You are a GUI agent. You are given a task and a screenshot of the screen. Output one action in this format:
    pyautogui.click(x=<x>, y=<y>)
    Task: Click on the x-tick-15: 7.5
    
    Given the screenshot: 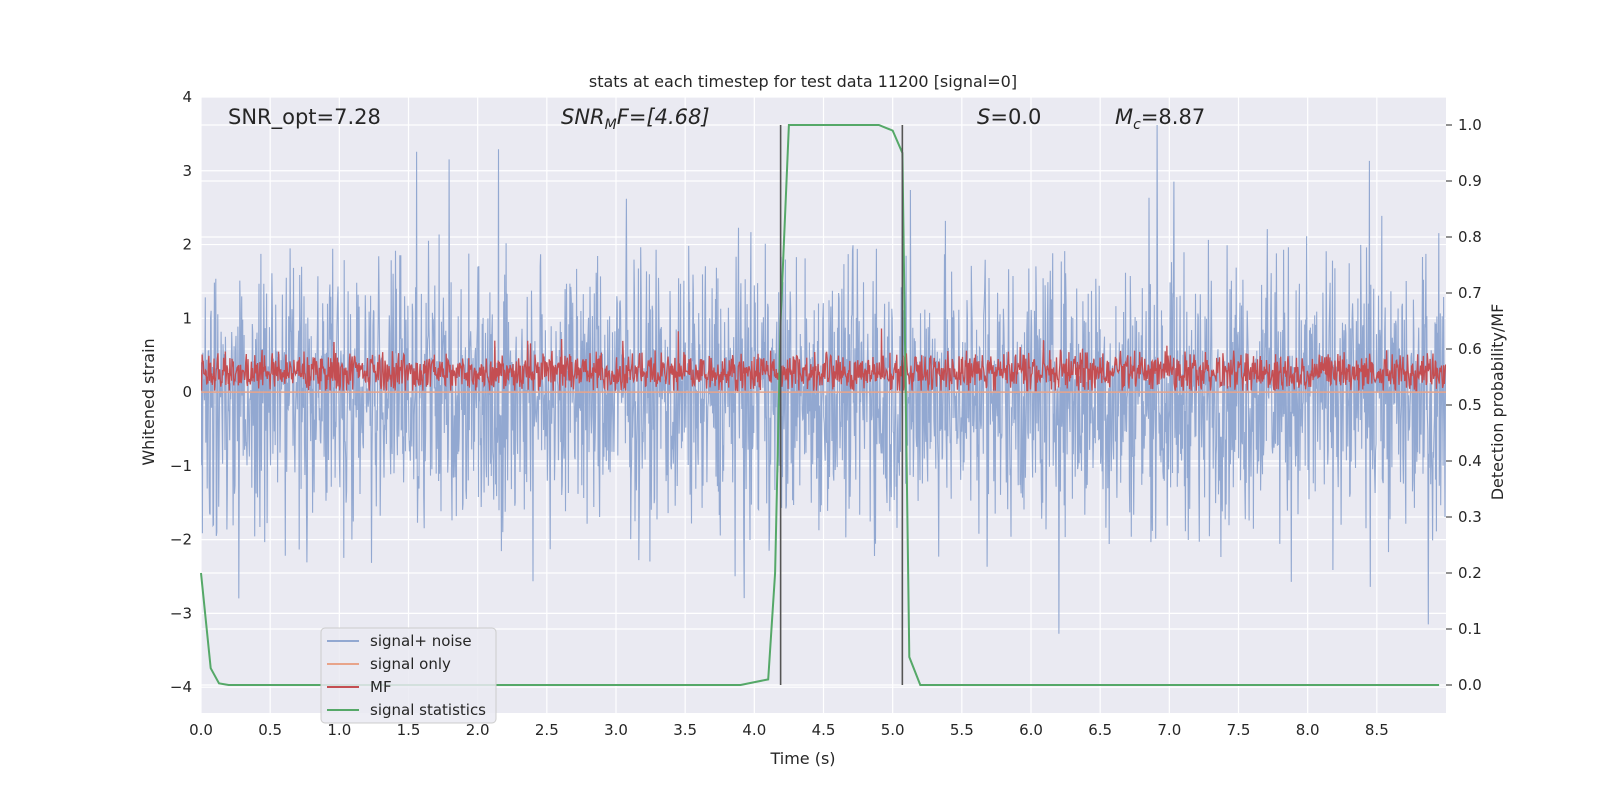 What is the action you would take?
    pyautogui.click(x=1239, y=730)
    